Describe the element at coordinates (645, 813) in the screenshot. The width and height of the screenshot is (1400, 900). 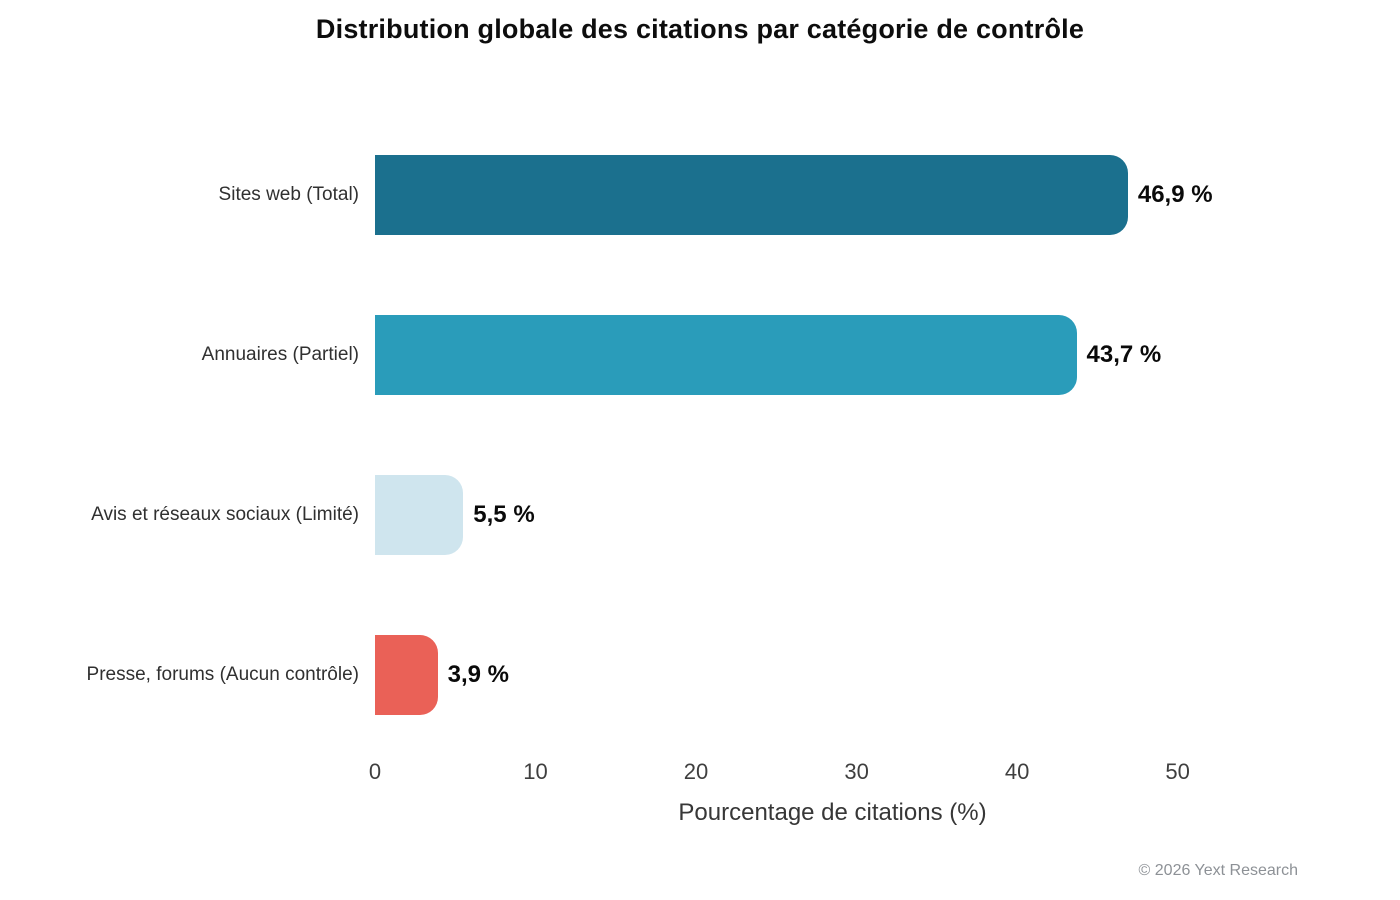
I see `x-axis-label-row: Pourcentage de citations (%)` at that location.